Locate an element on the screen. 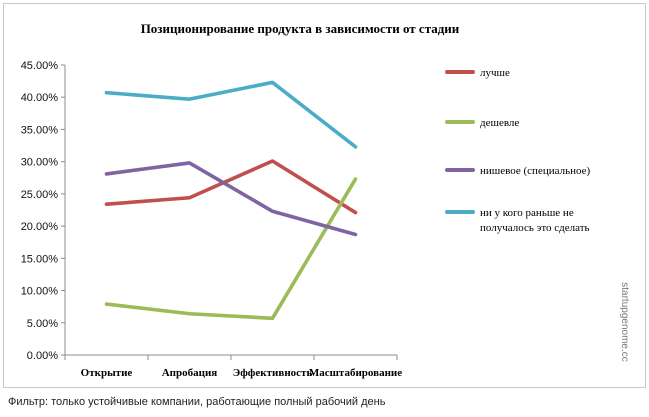  x-tick-label: Масштабирование is located at coordinates (355, 373).